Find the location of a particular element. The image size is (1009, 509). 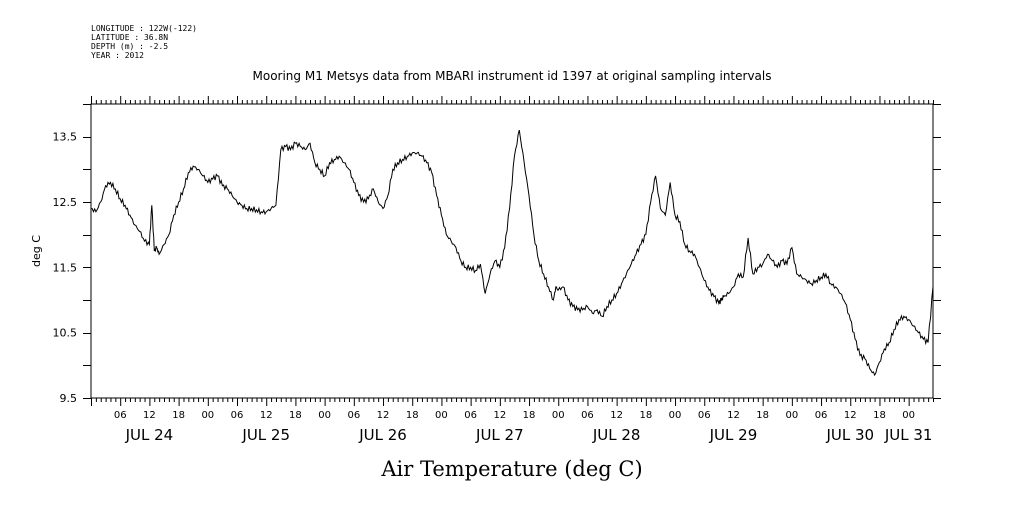

y-tick-label: 13.5 is located at coordinates (65, 137).